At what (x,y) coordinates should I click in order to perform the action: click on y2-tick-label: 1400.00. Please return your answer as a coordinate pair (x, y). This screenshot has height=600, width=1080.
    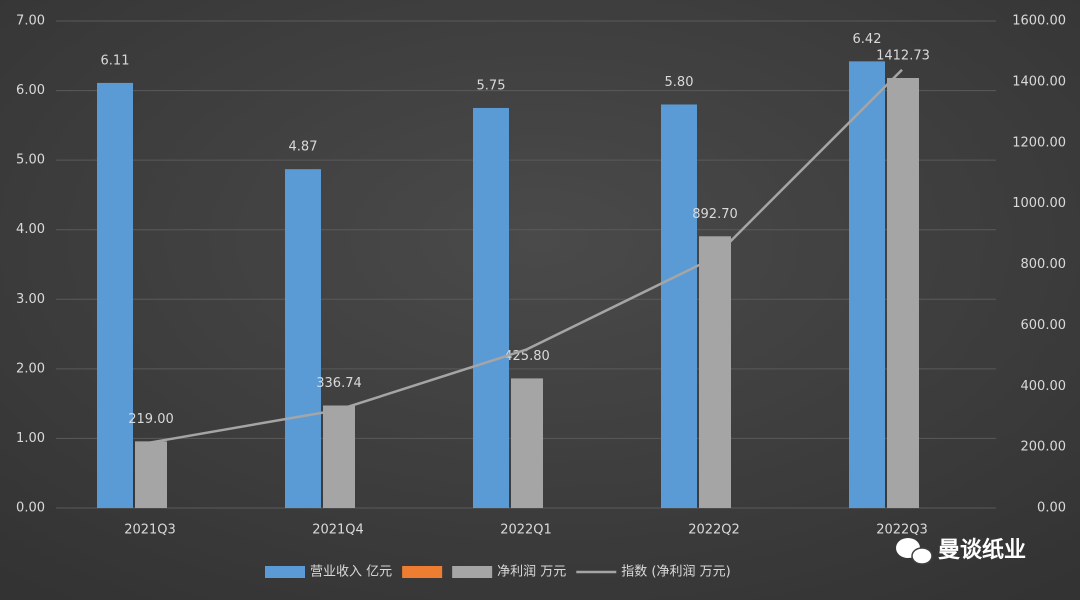
    Looking at the image, I should click on (1039, 81).